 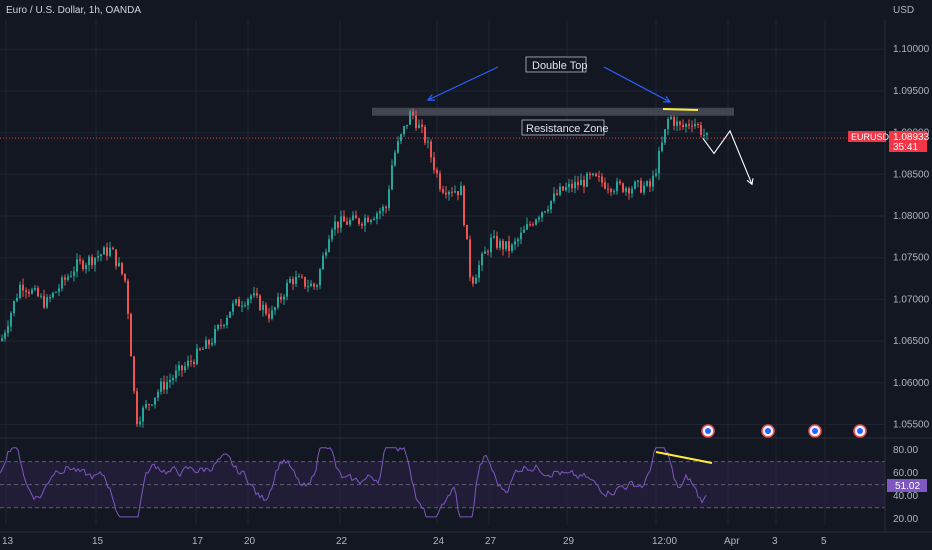 What do you see at coordinates (342, 541) in the screenshot?
I see `time-tick-label: 22` at bounding box center [342, 541].